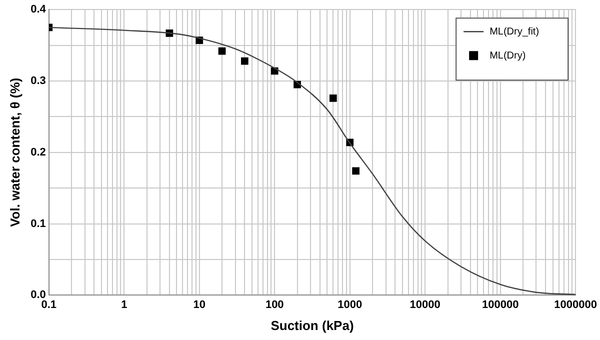 Image resolution: width=600 pixels, height=340 pixels. What do you see at coordinates (508, 56) in the screenshot?
I see `legend-label: ML(Dry)` at bounding box center [508, 56].